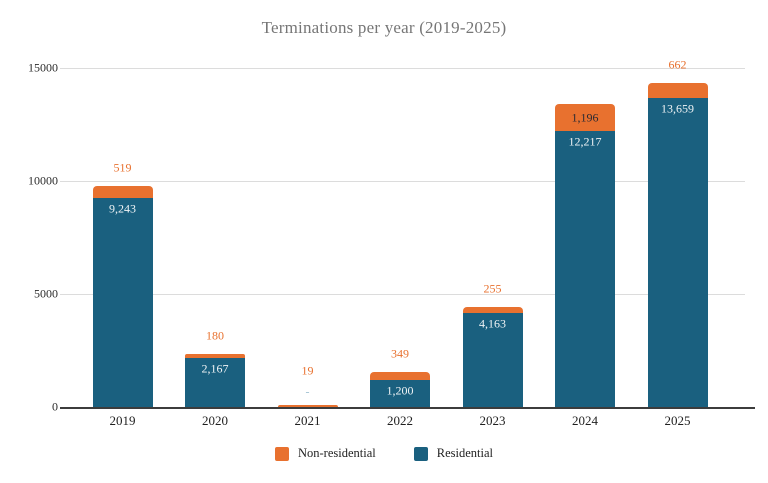 The width and height of the screenshot is (768, 483). I want to click on bar-2021-non-residential-segment, so click(307, 406).